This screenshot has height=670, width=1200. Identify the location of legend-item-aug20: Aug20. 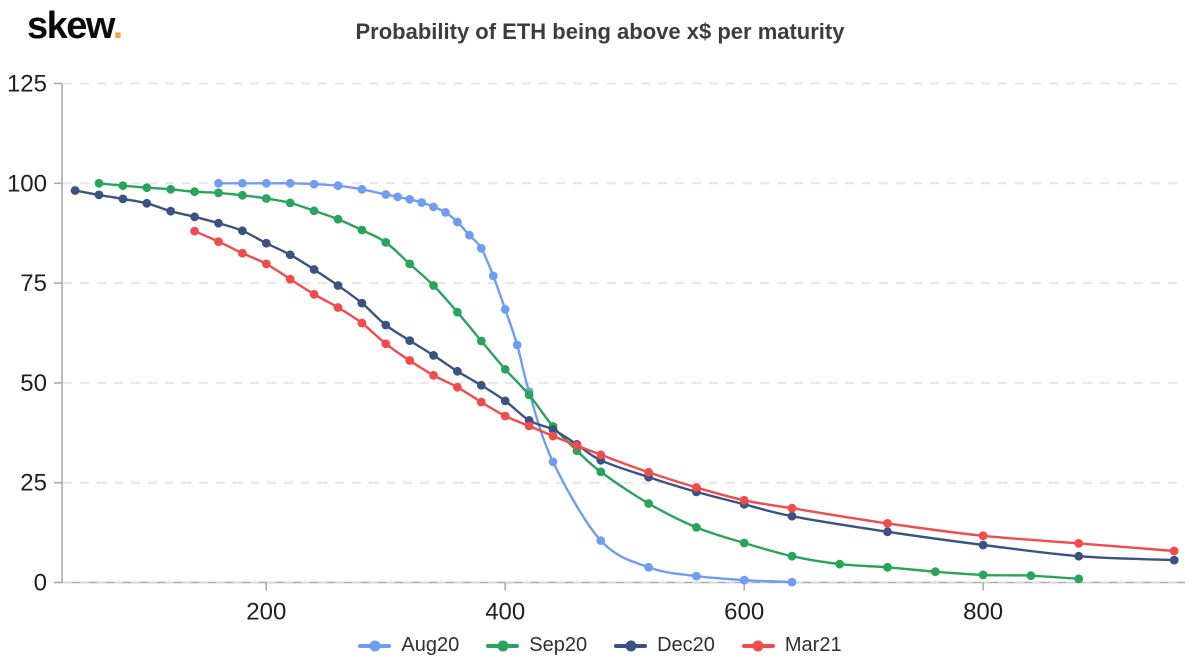
(408, 645).